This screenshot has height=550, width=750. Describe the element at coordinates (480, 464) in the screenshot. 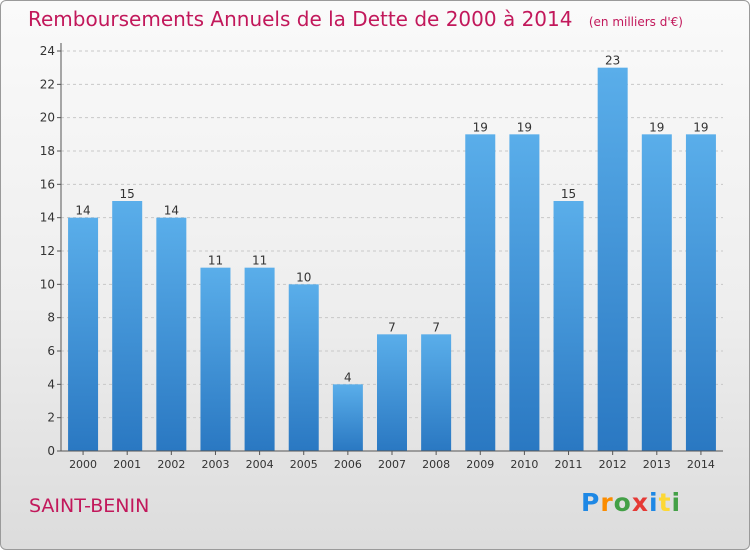

I see `x-tick-label: 2009` at that location.